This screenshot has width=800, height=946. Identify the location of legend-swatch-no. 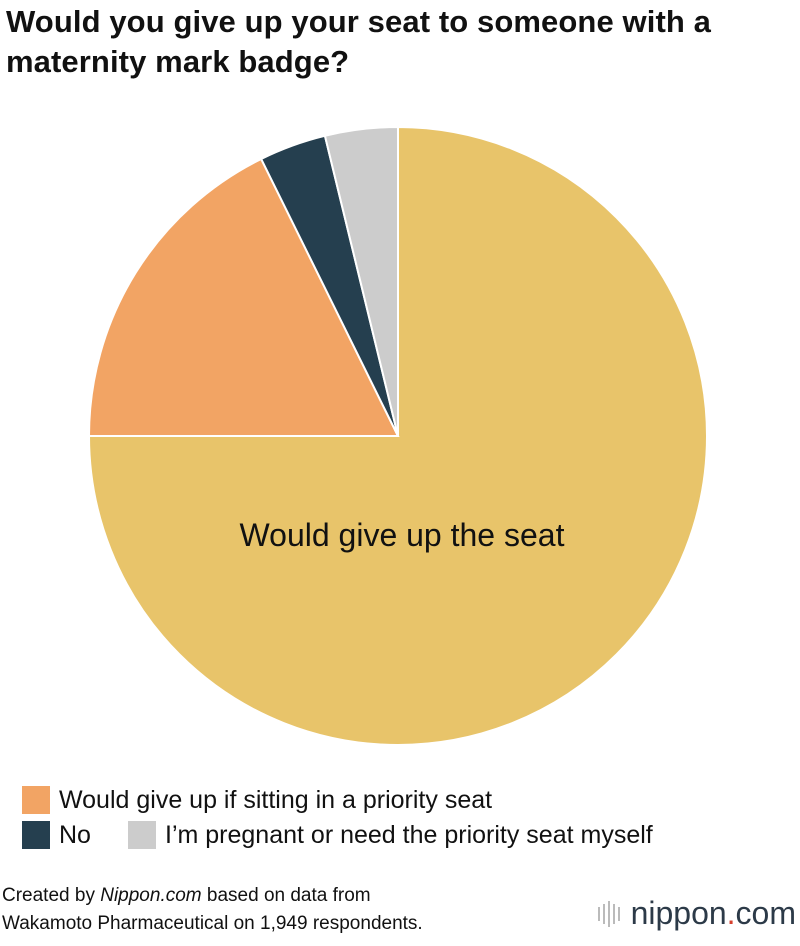
(36, 835).